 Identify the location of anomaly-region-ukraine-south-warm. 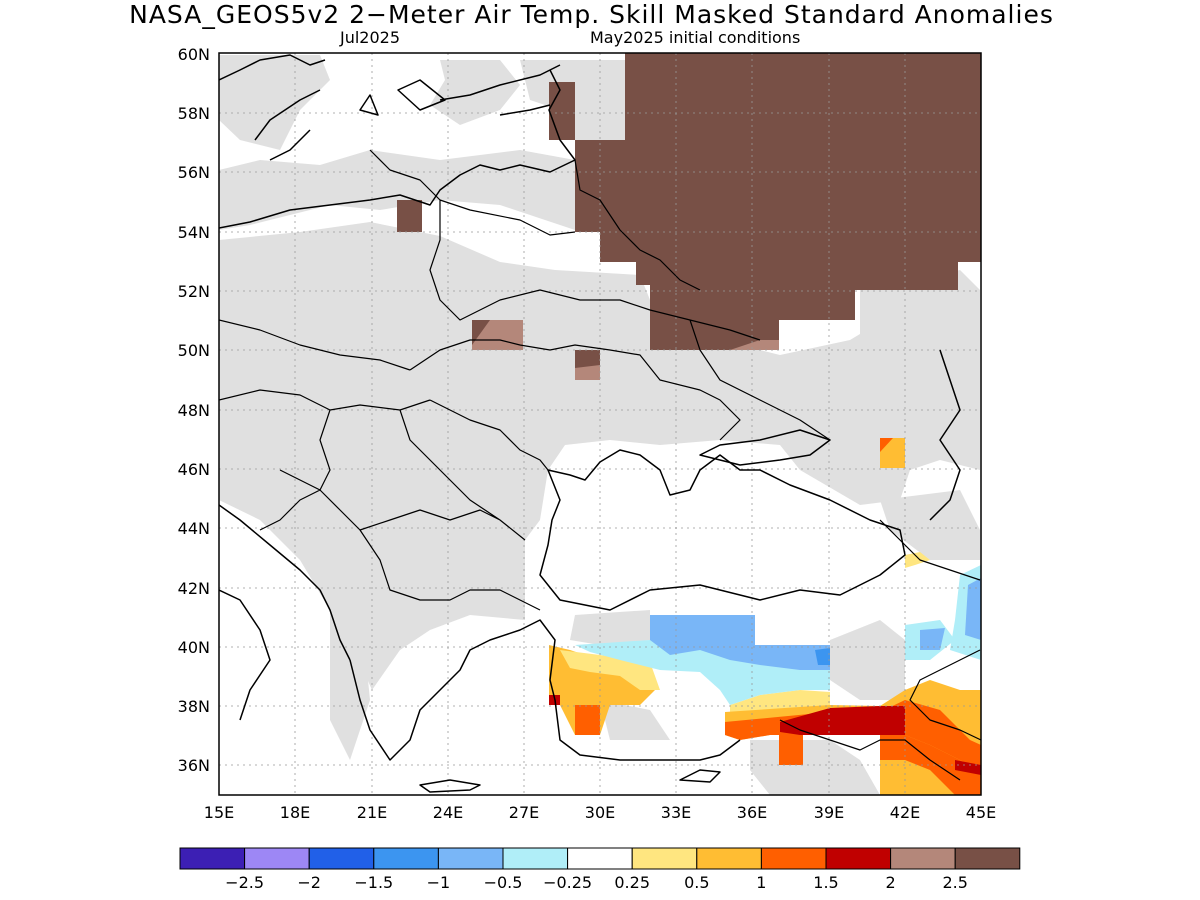
(587, 360).